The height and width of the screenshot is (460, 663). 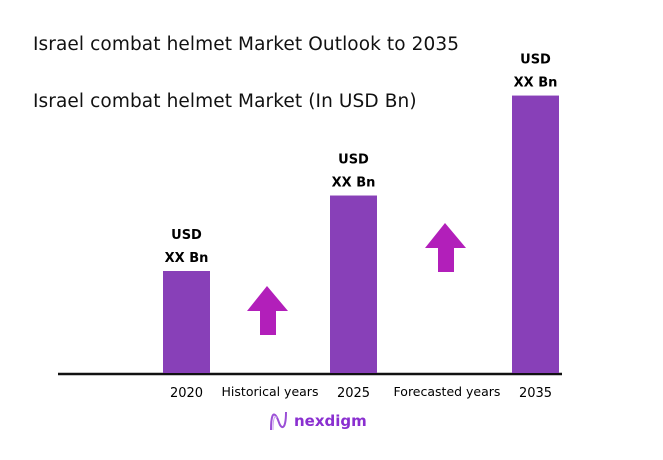 What do you see at coordinates (186, 393) in the screenshot?
I see `x-tick-label: 2020` at bounding box center [186, 393].